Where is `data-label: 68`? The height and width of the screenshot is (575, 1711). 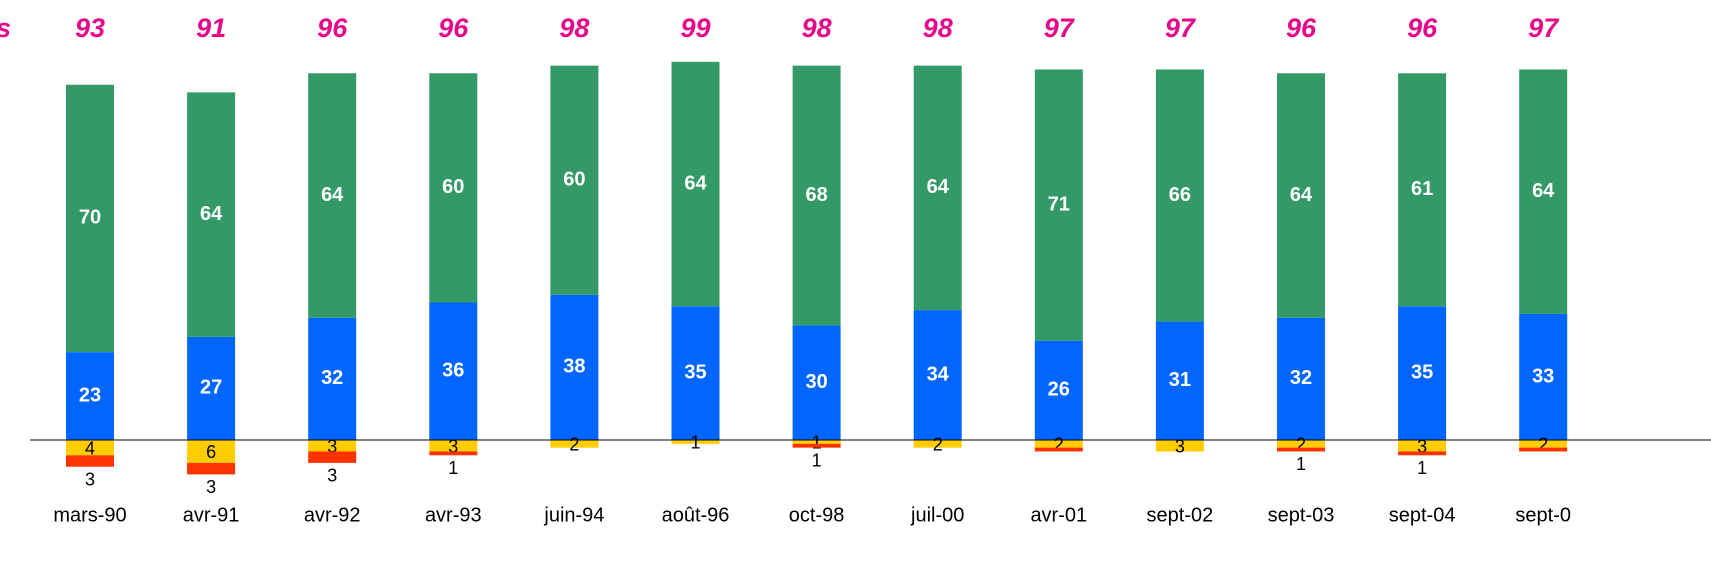 data-label: 68 is located at coordinates (816, 195).